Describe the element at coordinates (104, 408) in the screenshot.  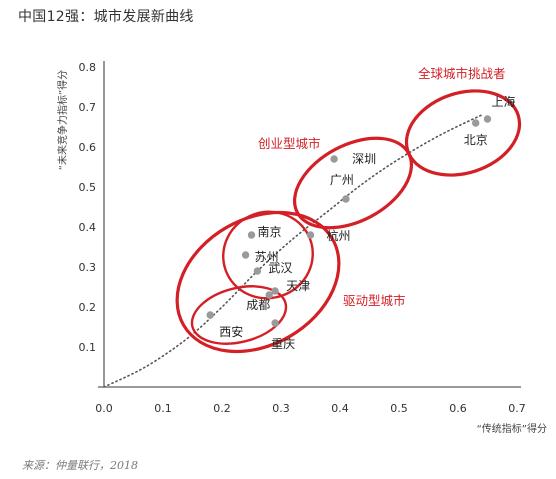
I see `x-tick-label: 0.0` at that location.